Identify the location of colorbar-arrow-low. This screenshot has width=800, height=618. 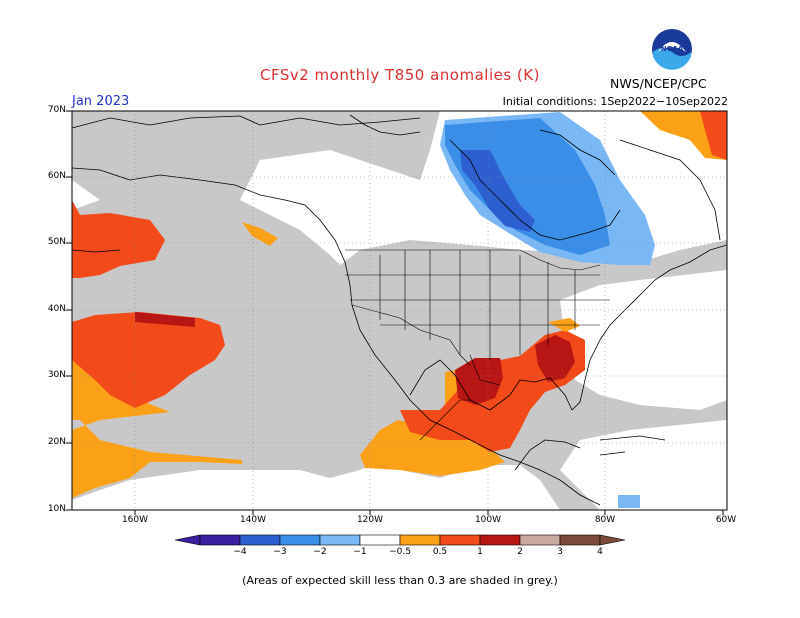
(187, 540).